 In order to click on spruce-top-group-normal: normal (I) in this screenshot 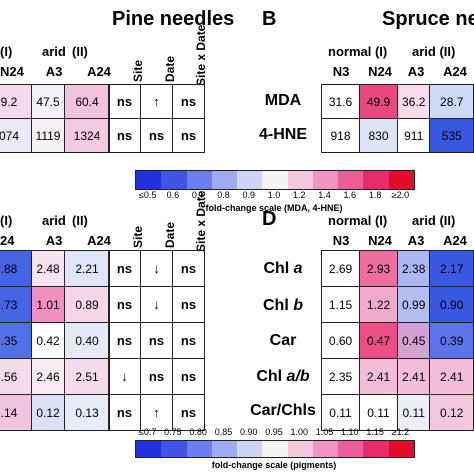, I will do `click(357, 51)`.